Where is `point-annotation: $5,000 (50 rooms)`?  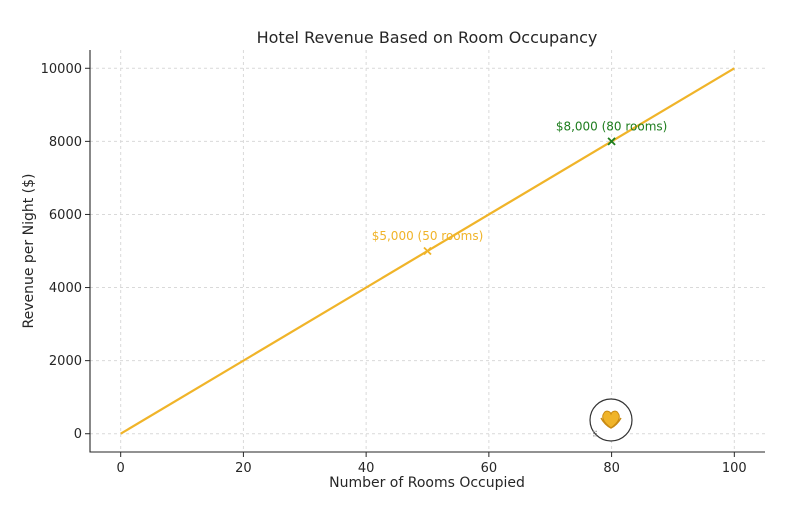 point-annotation: $5,000 (50 rooms) is located at coordinates (428, 236).